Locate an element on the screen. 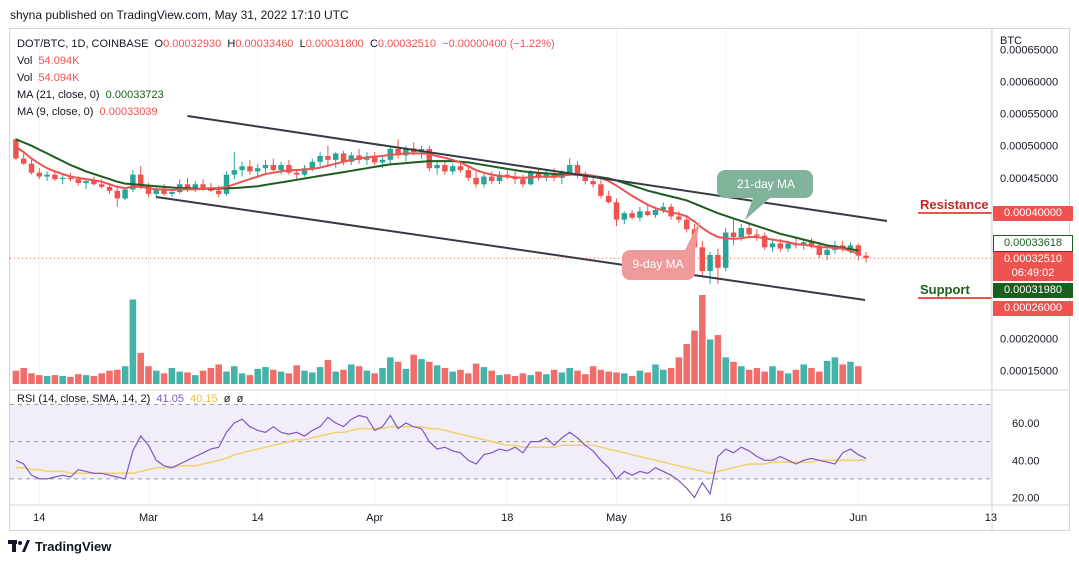  rsi-value: 41.05 is located at coordinates (170, 399).